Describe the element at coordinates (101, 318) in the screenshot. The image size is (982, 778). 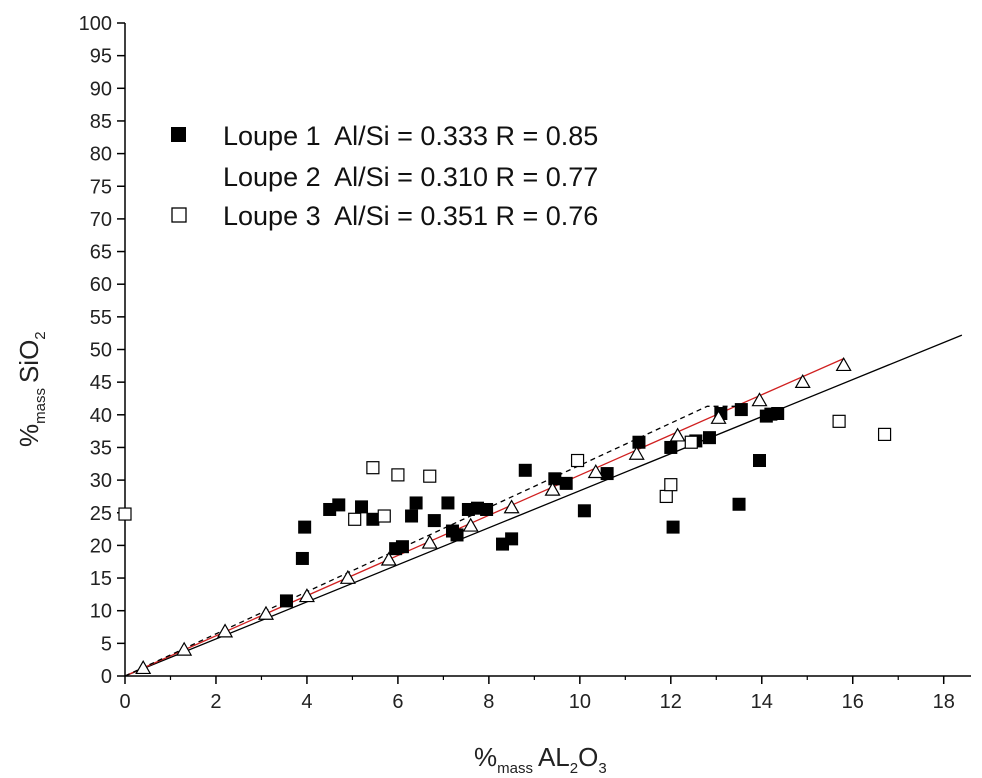
I see `y-tick-label: 55` at that location.